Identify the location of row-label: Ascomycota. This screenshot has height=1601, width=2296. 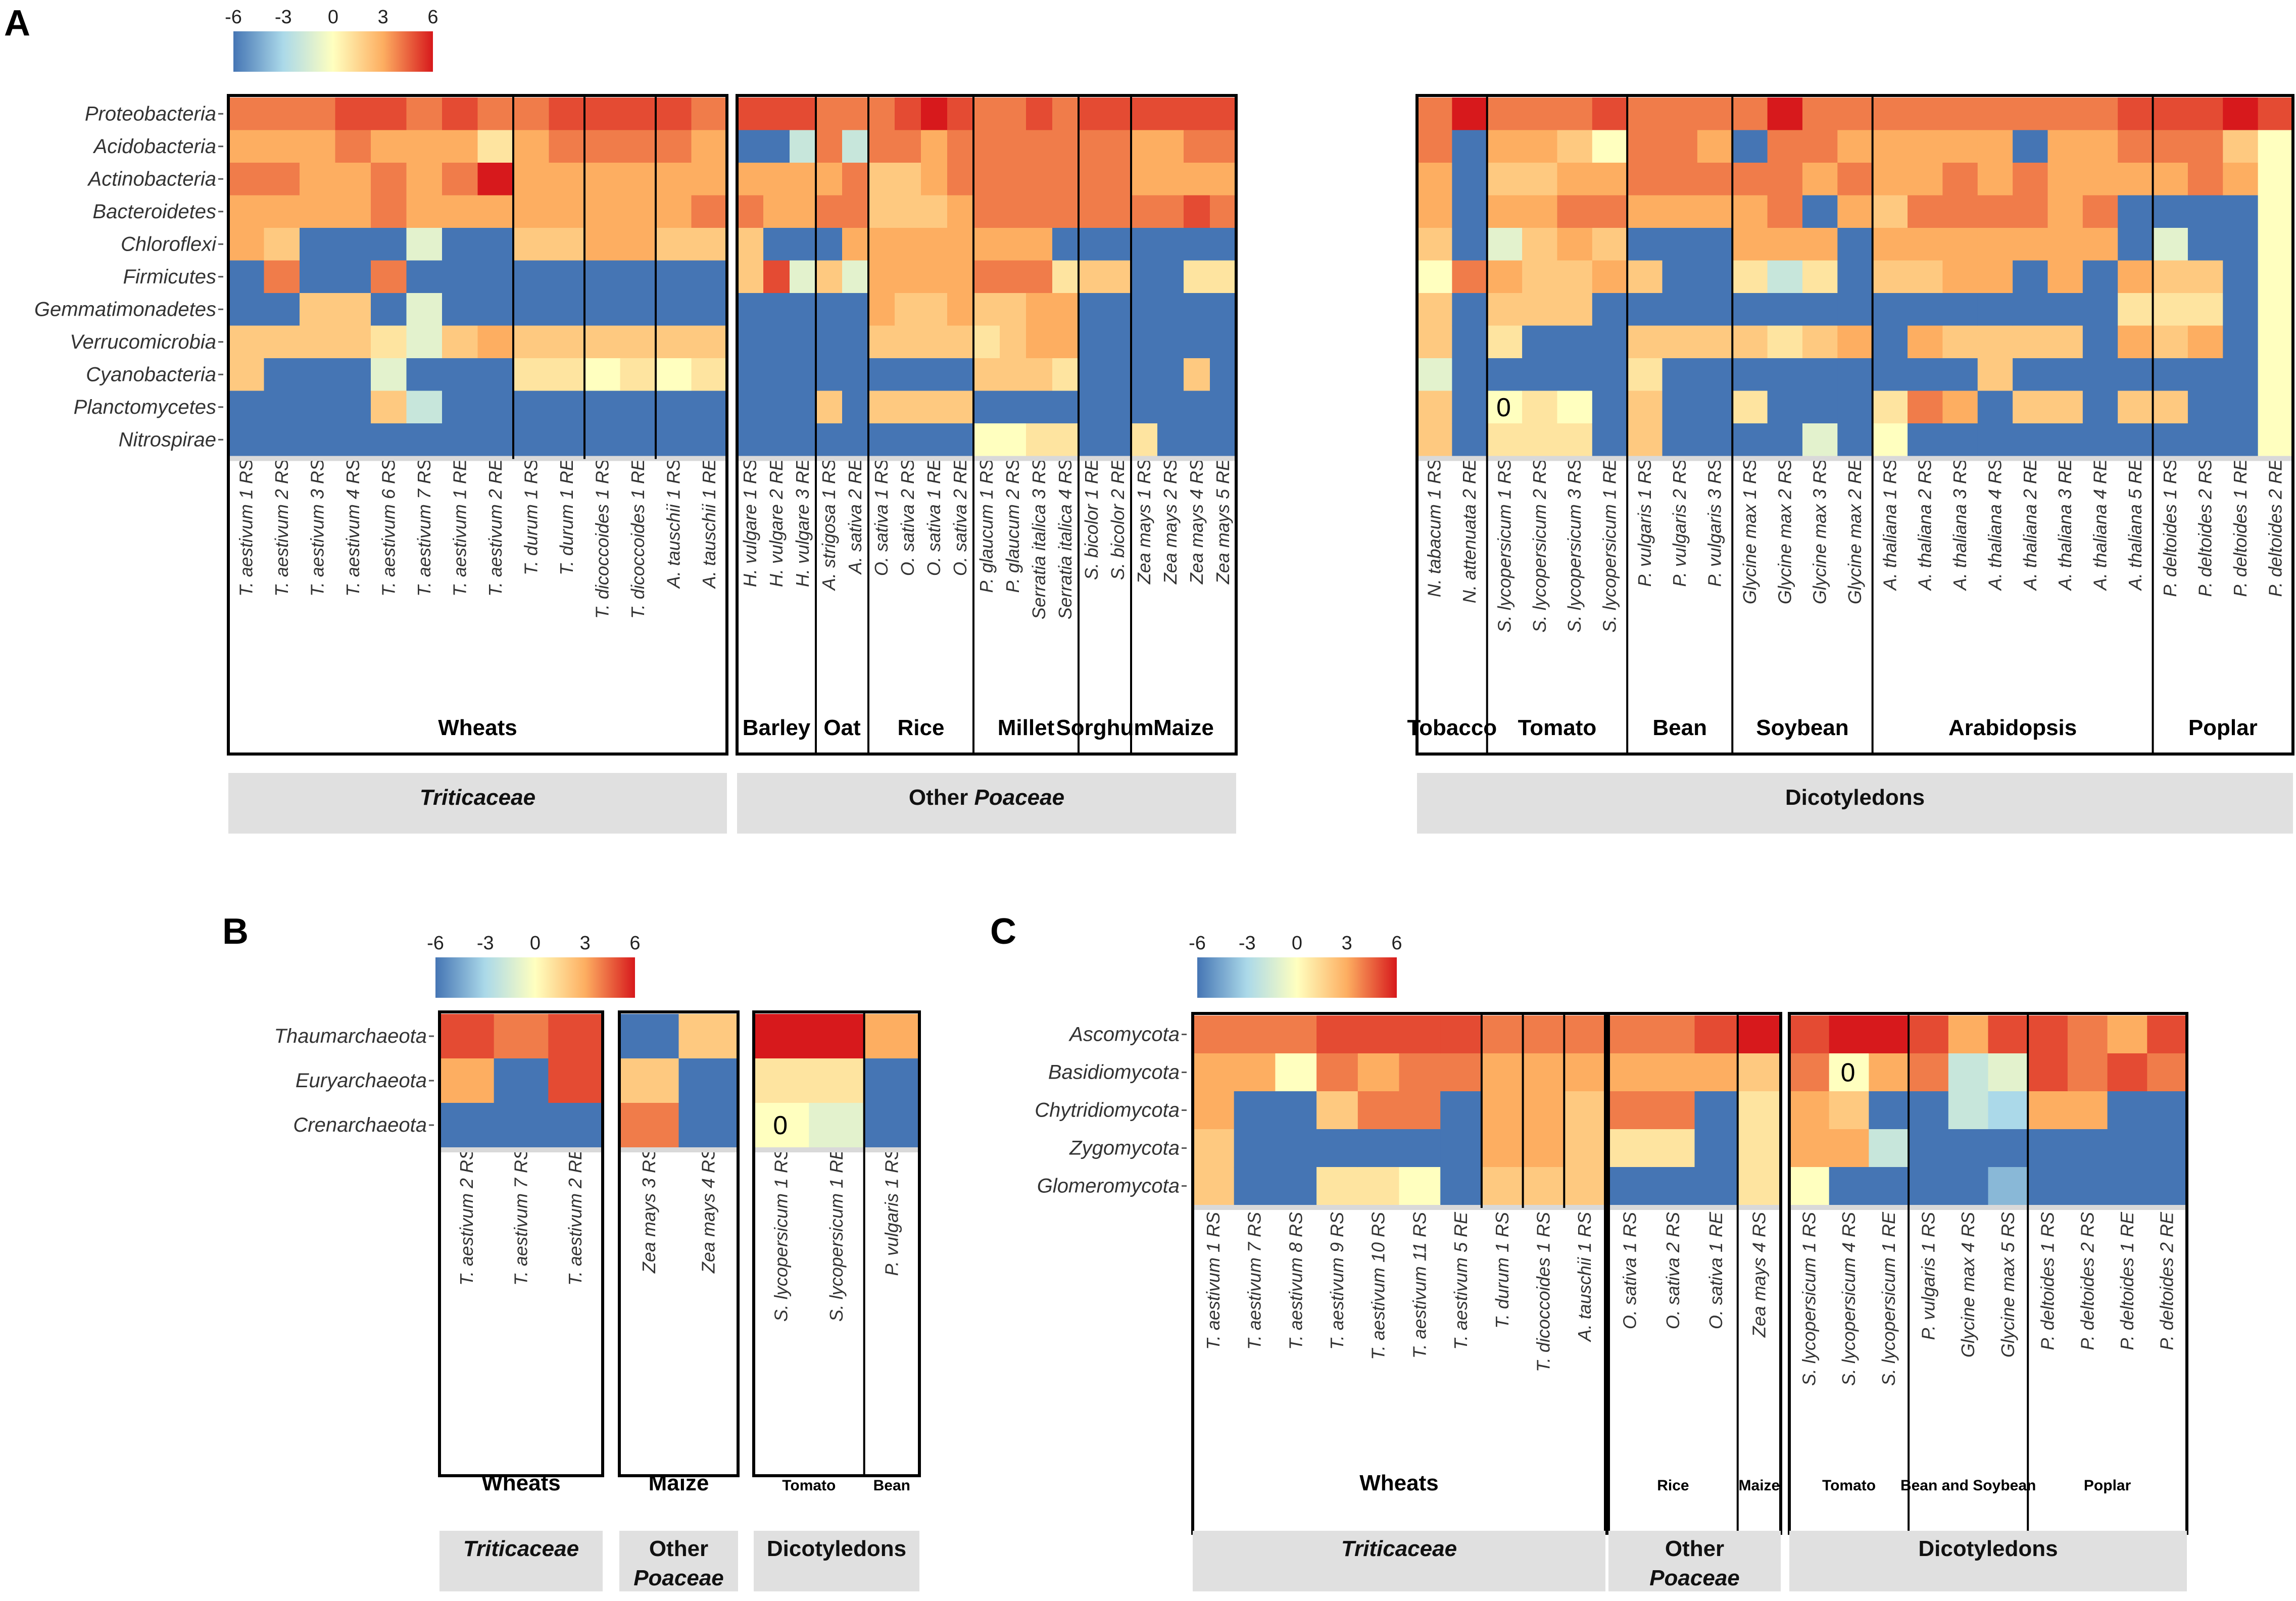
(1124, 1035).